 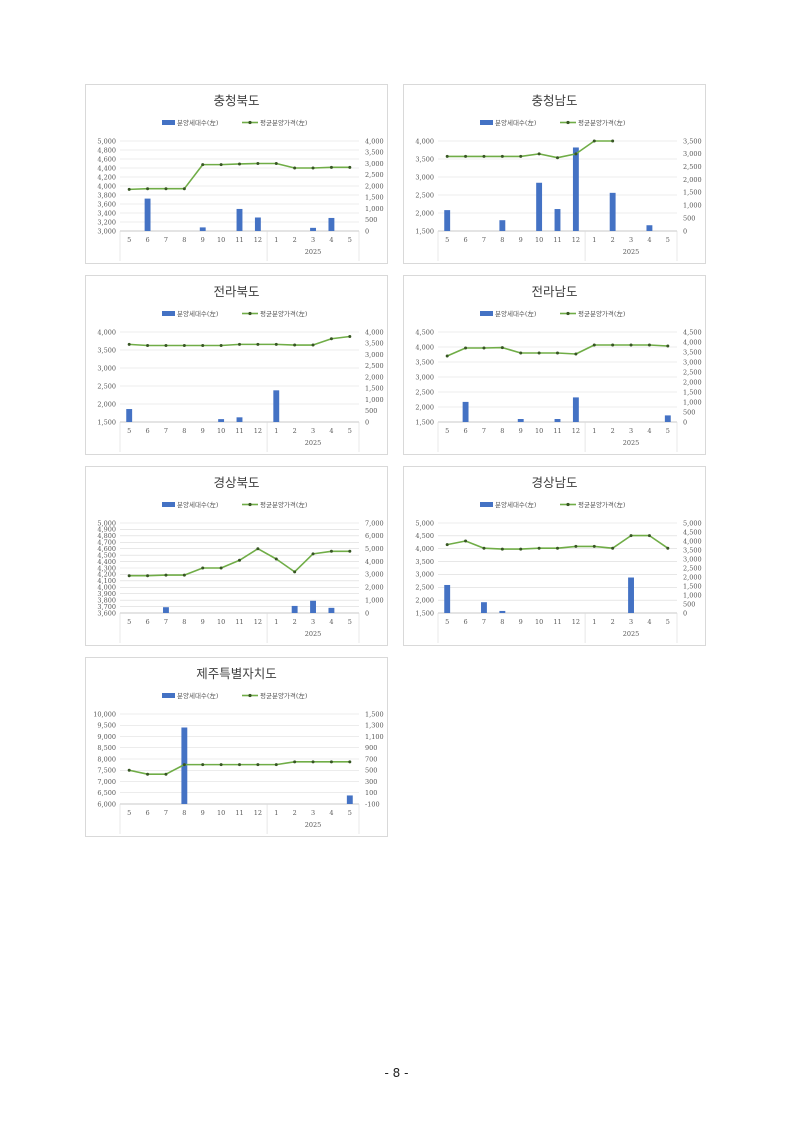 I want to click on x-tick-label: 8, so click(x=502, y=431).